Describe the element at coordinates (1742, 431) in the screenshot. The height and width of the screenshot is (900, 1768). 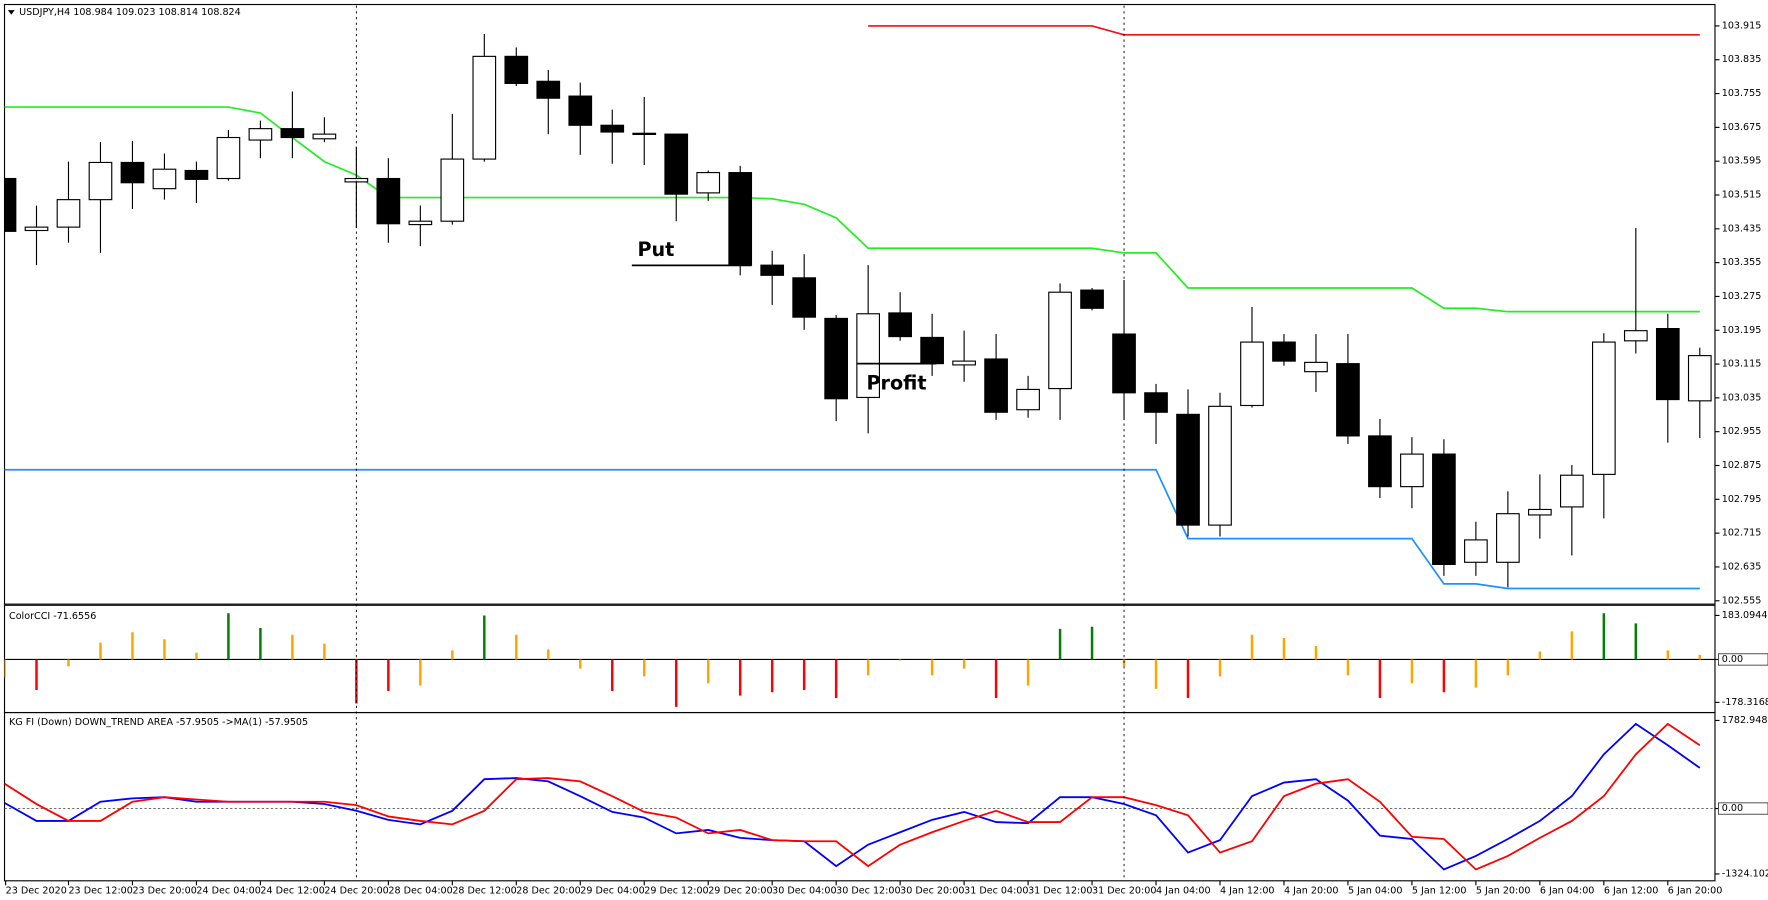
I see `y-tick-label: 102.955` at that location.